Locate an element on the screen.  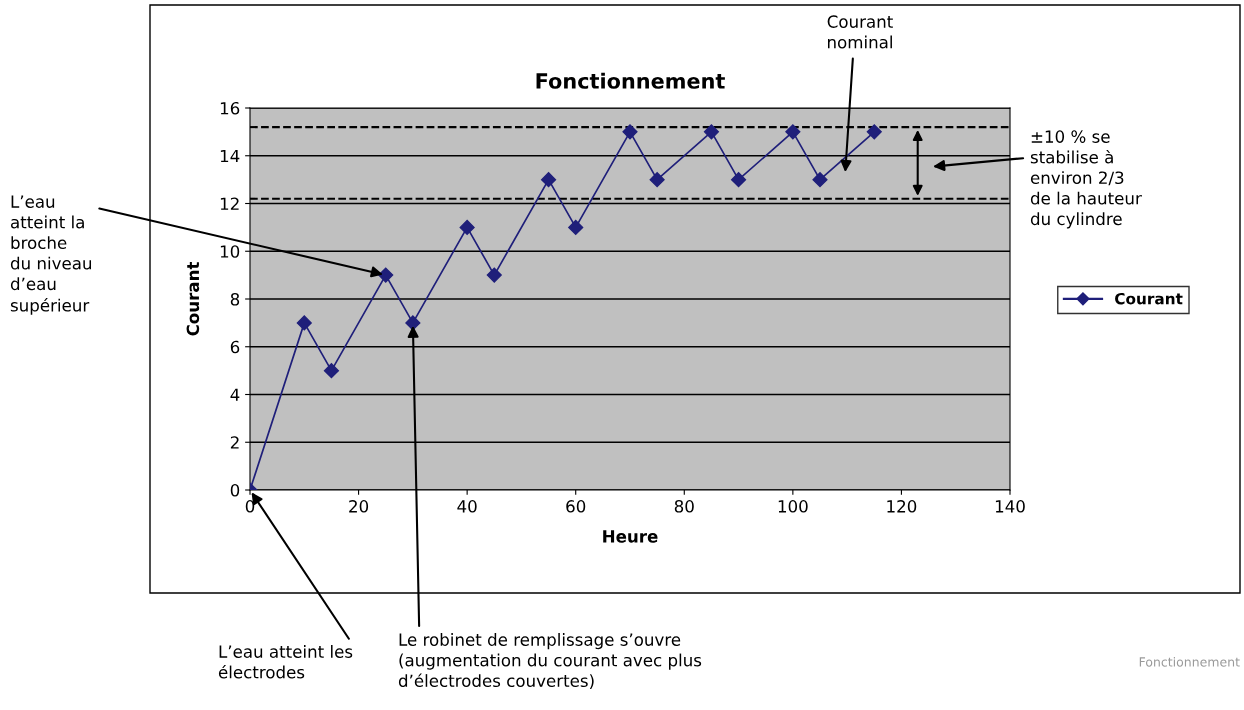
annotation: L’eau atteint la broche du niveau d’eau supérieur is located at coordinates (51, 255).